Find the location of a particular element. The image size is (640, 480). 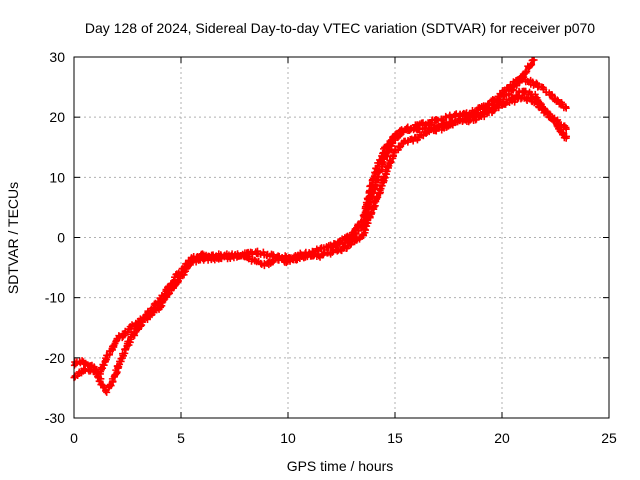

x-tick-label: 15 is located at coordinates (395, 438).